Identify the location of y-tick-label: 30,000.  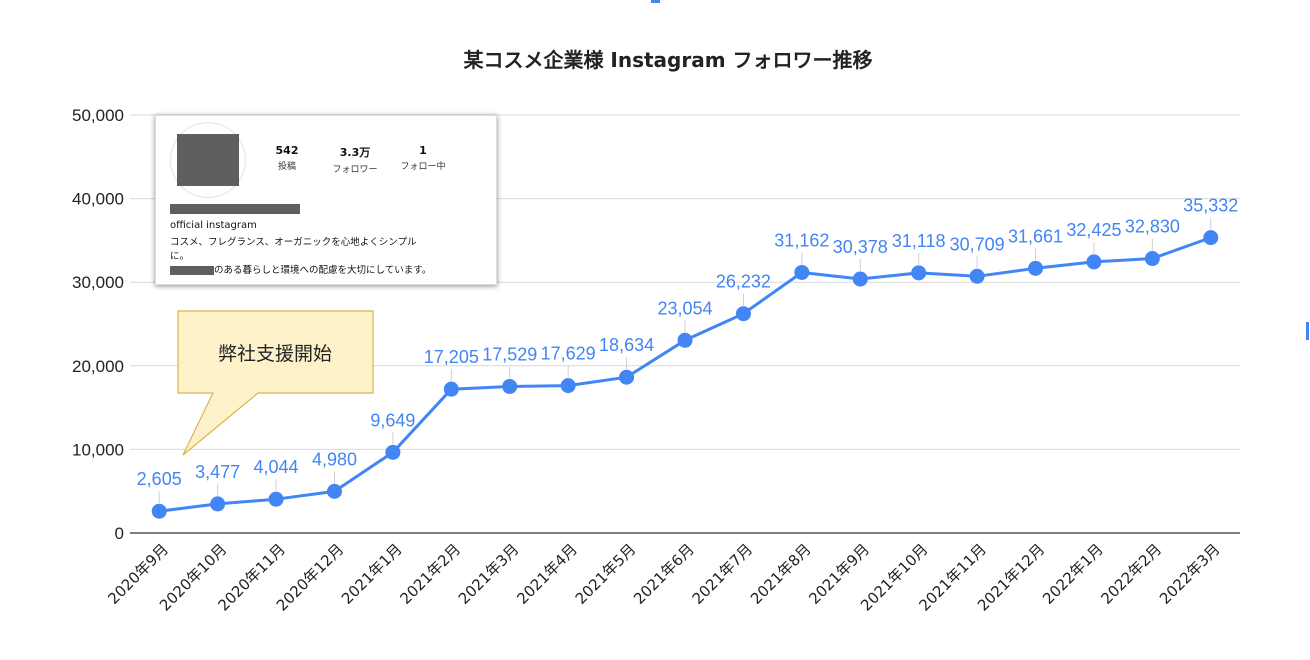
(98, 282).